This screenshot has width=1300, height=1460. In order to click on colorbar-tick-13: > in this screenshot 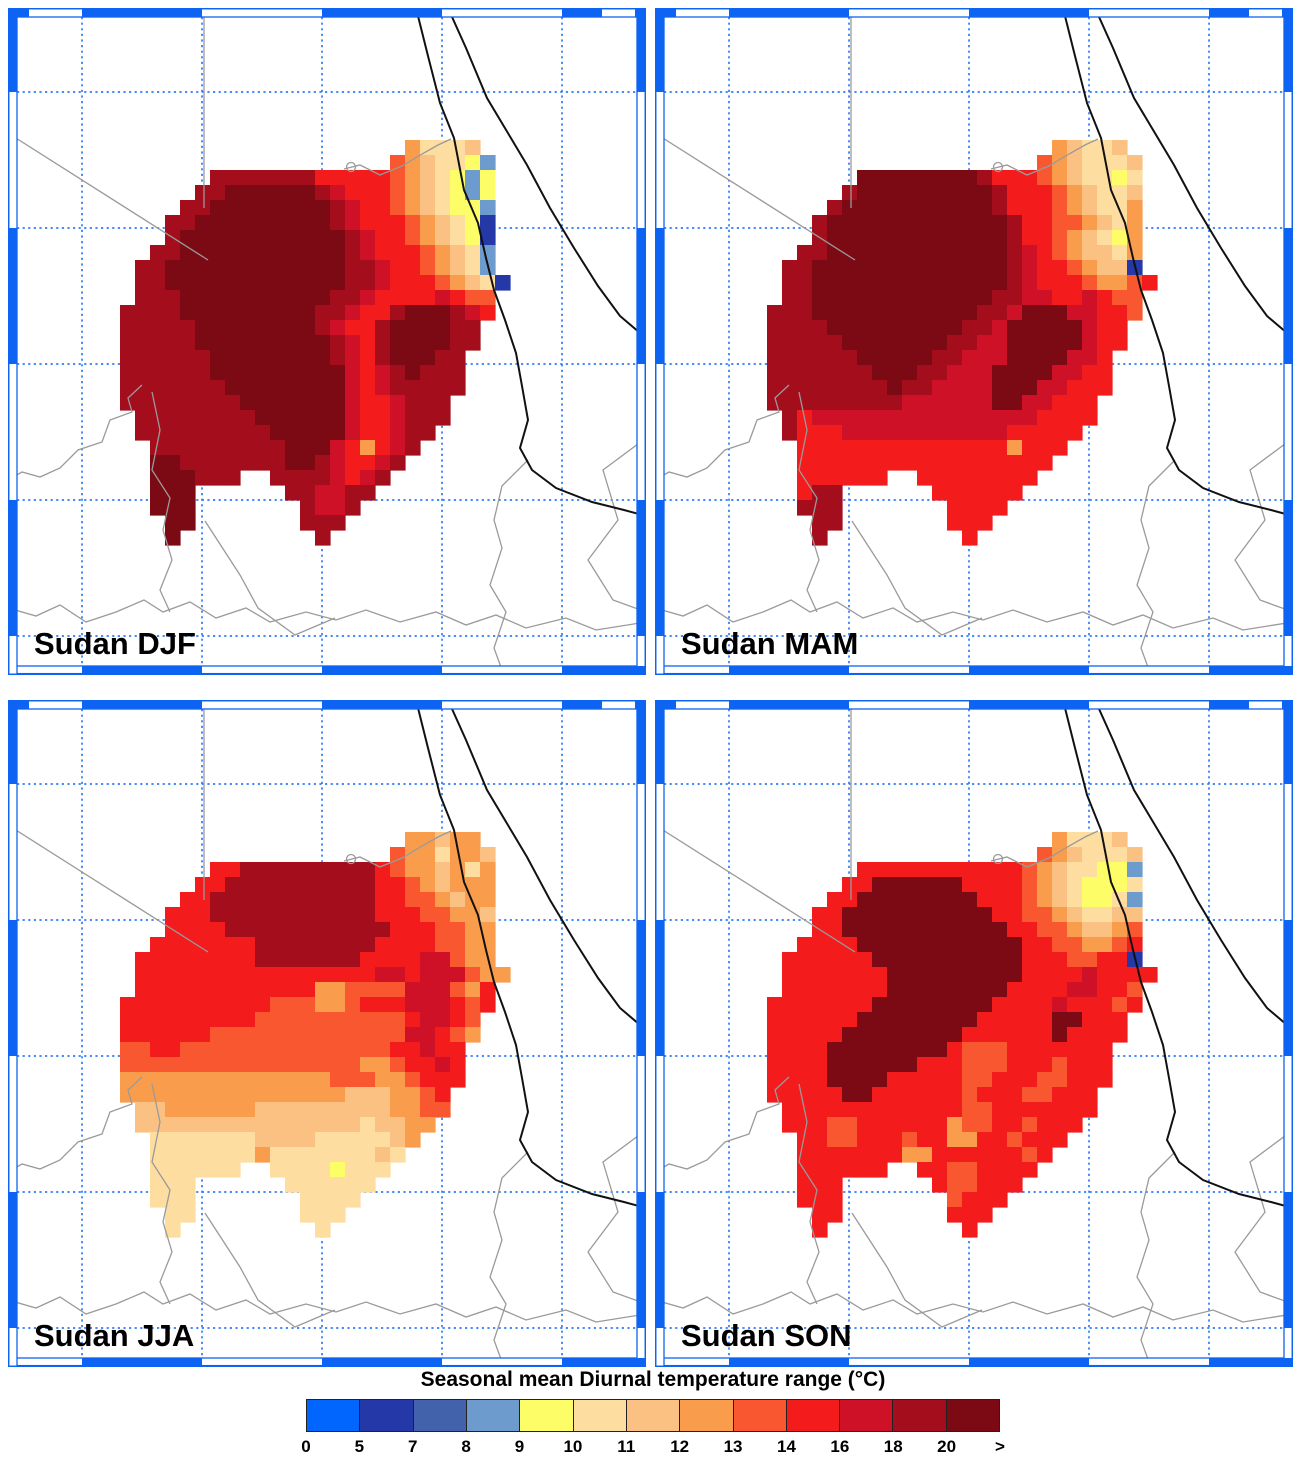, I will do `click(1000, 1446)`.